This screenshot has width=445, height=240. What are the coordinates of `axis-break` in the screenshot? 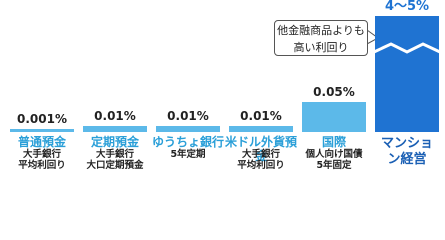 It's located at (407, 48).